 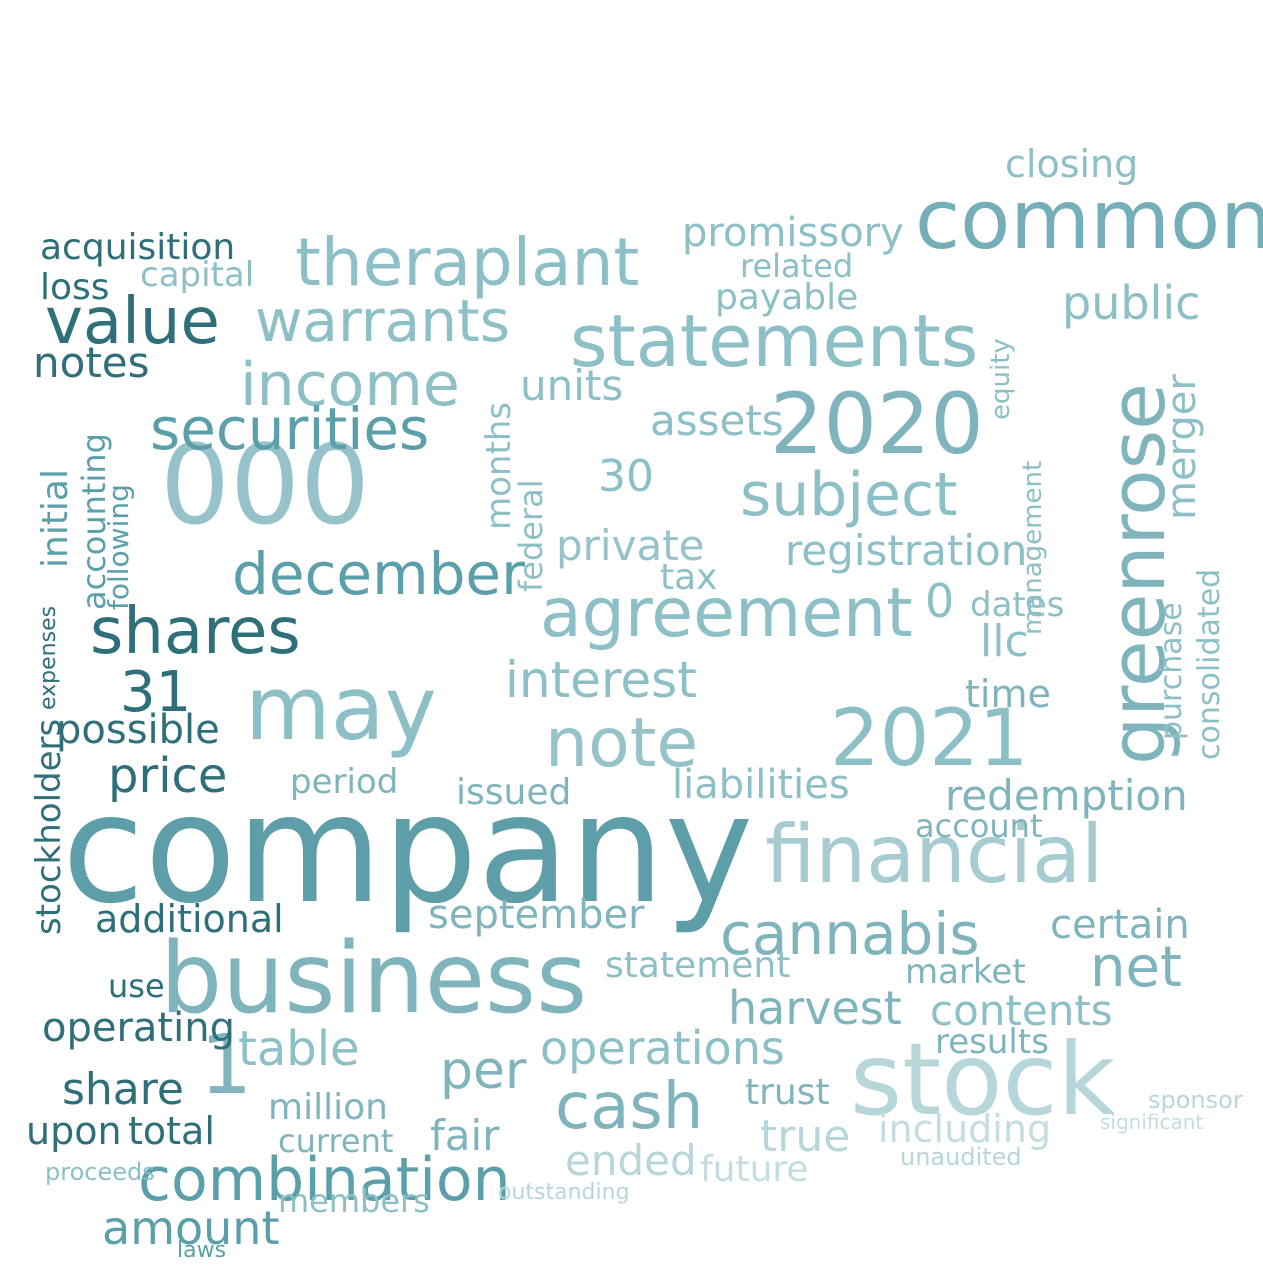 I want to click on word-federal: federal, so click(x=531, y=535).